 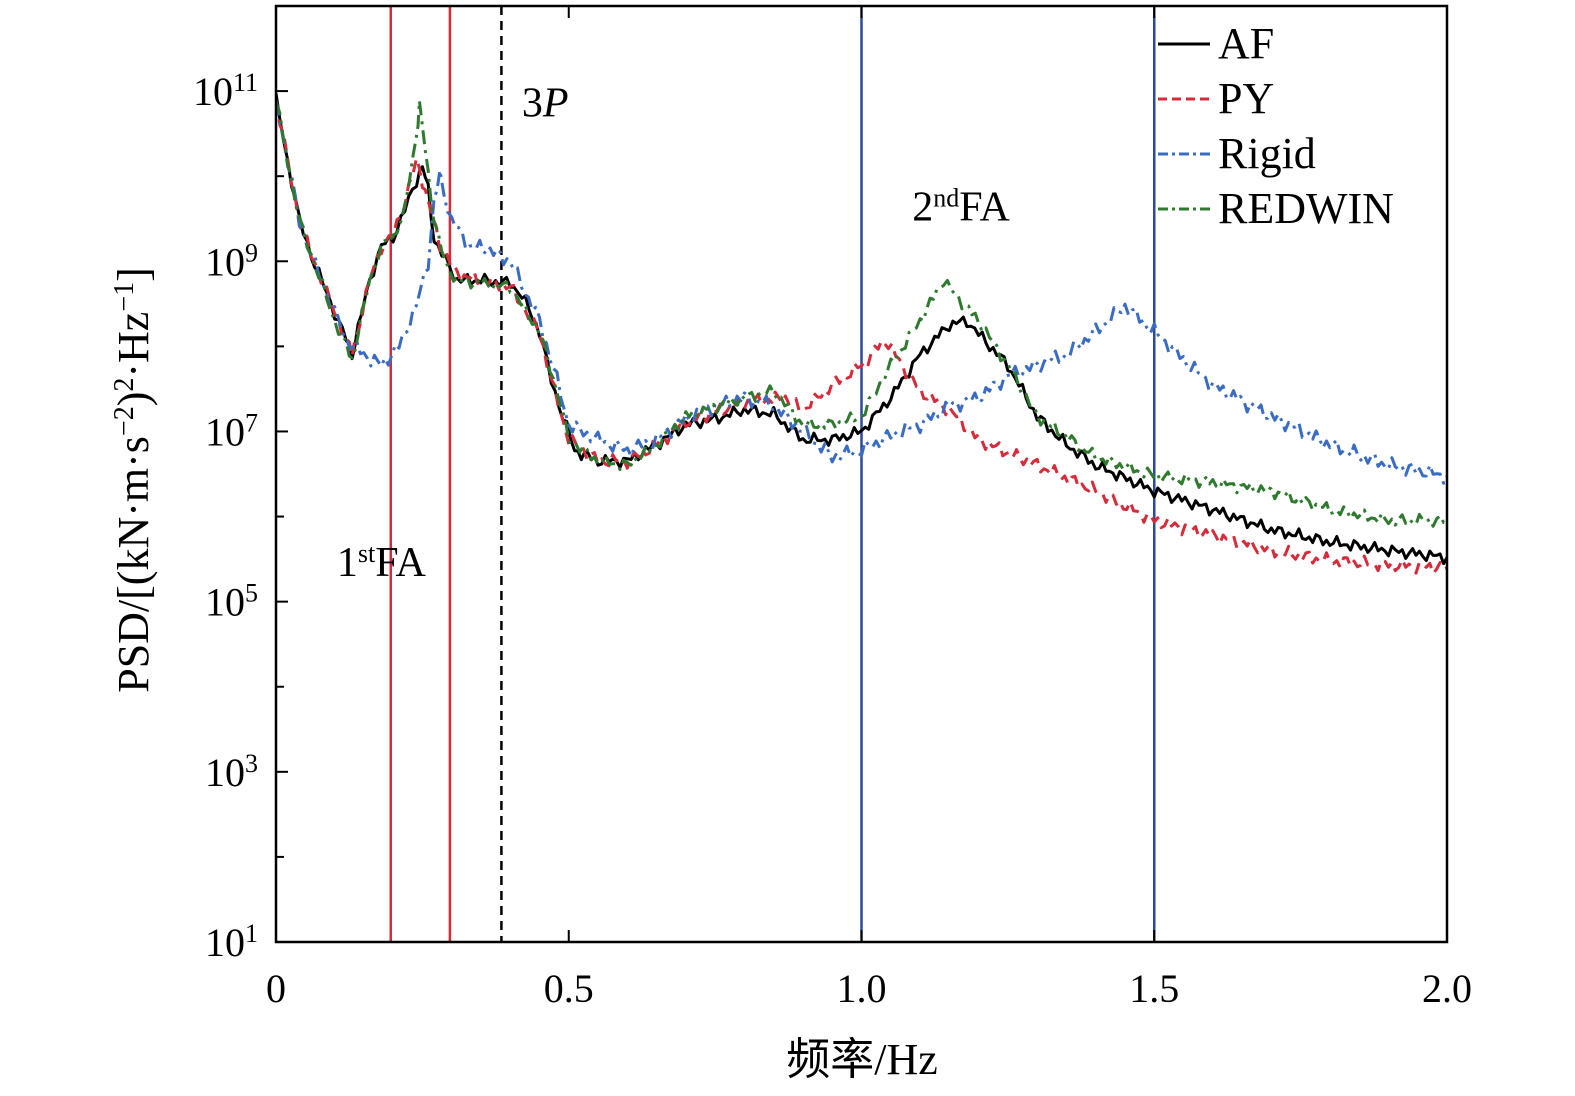 I want to click on x-tick-label: 0, so click(x=276, y=988).